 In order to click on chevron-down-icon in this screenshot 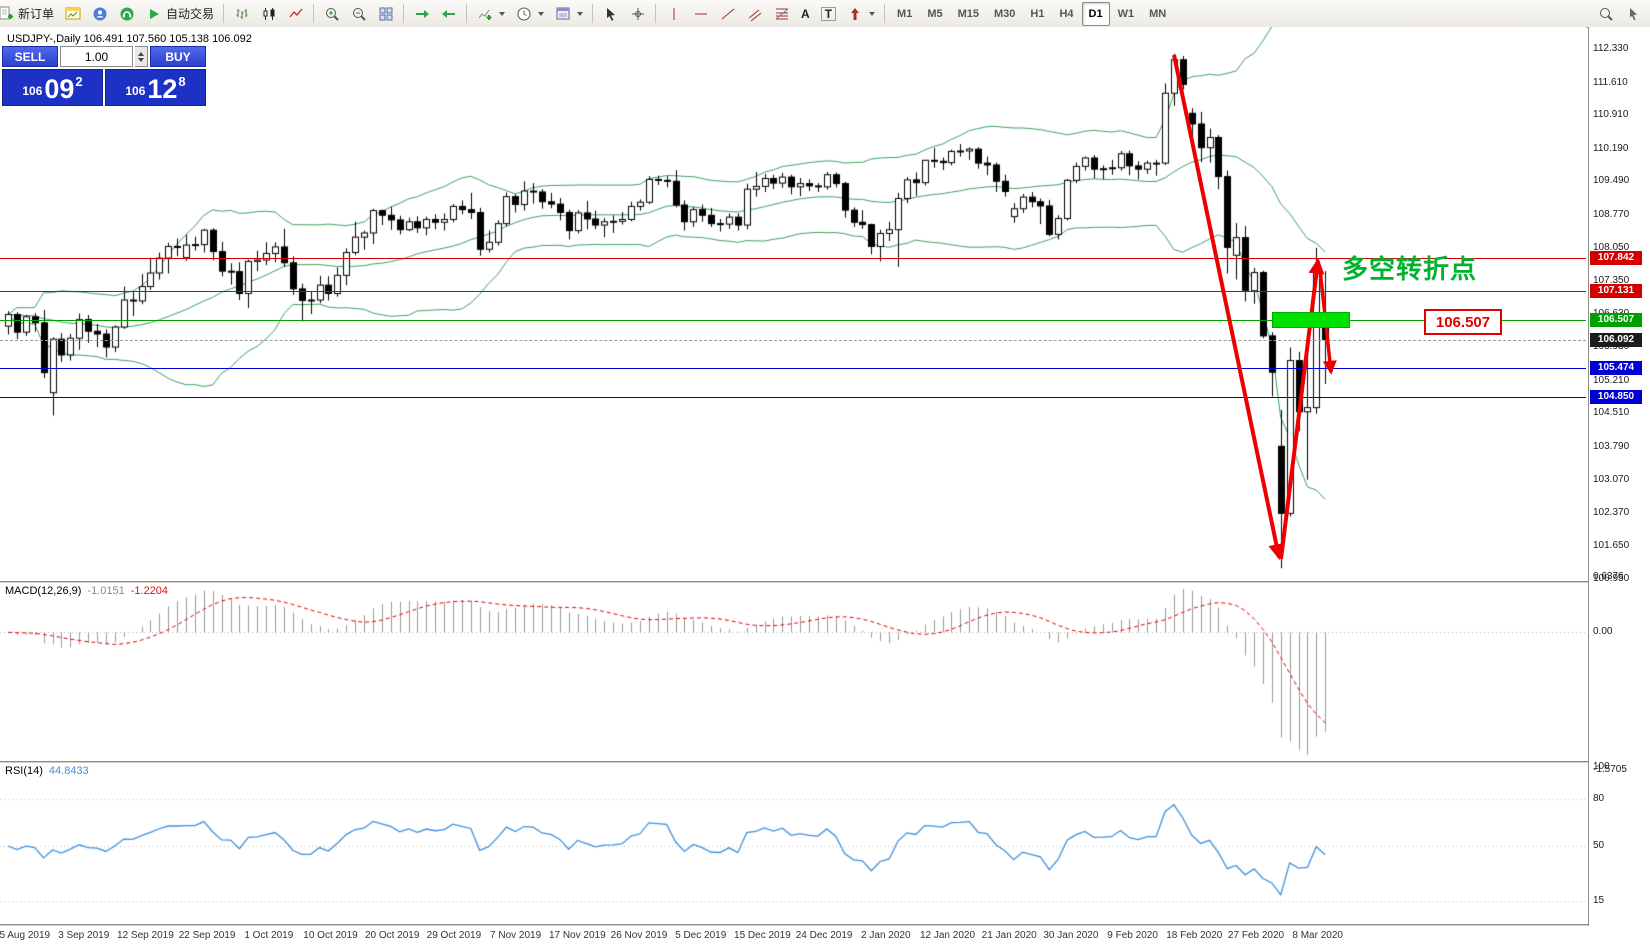, I will do `click(872, 13)`.